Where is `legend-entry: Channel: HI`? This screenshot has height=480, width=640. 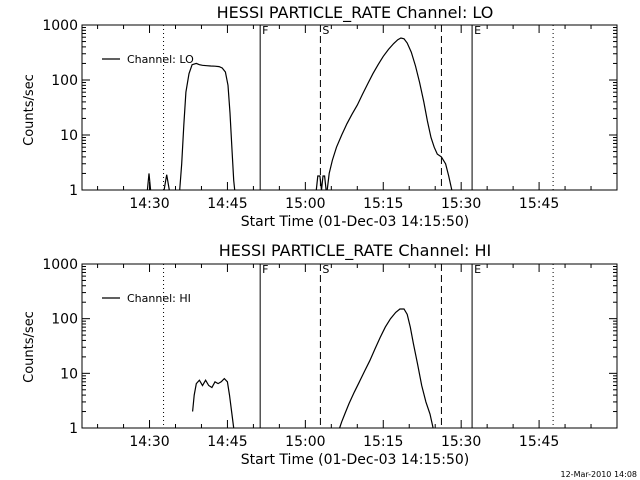 legend-entry: Channel: HI is located at coordinates (159, 298).